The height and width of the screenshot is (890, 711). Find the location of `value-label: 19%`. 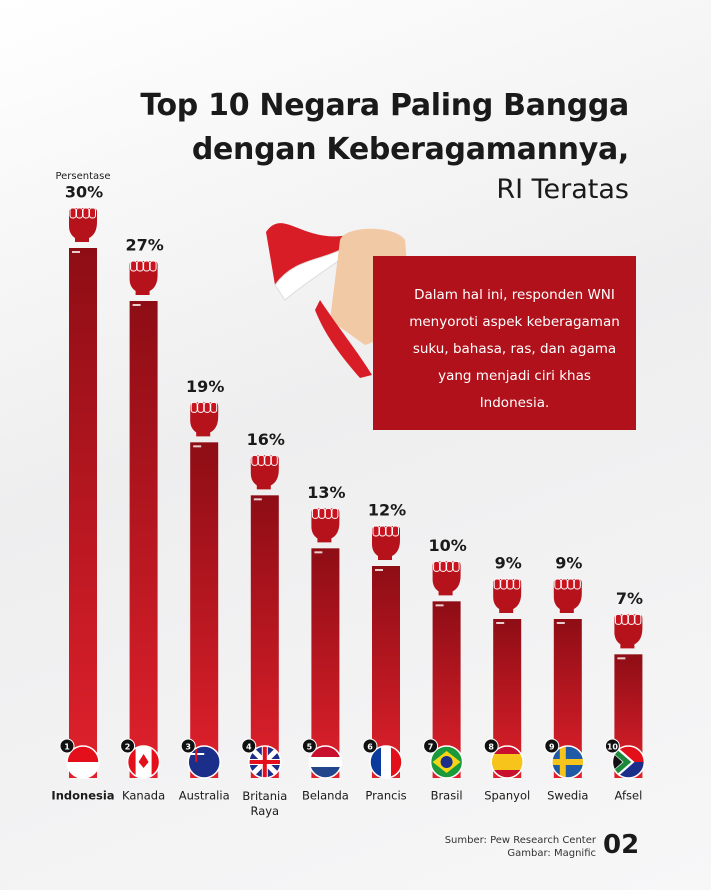

value-label: 19% is located at coordinates (205, 386).